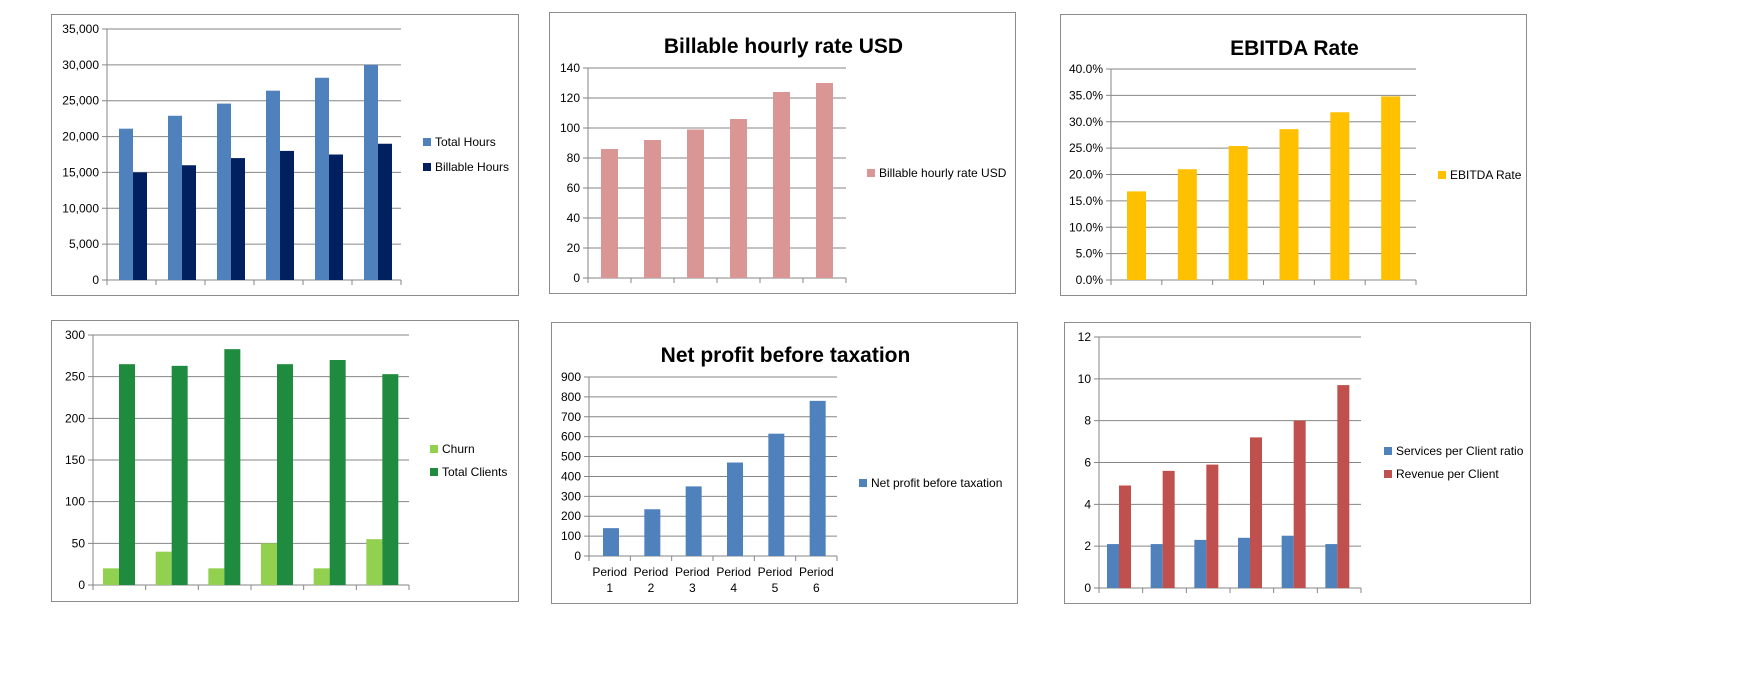 The width and height of the screenshot is (1761, 693). I want to click on y-tick-label: 0.0%, so click(1090, 280).